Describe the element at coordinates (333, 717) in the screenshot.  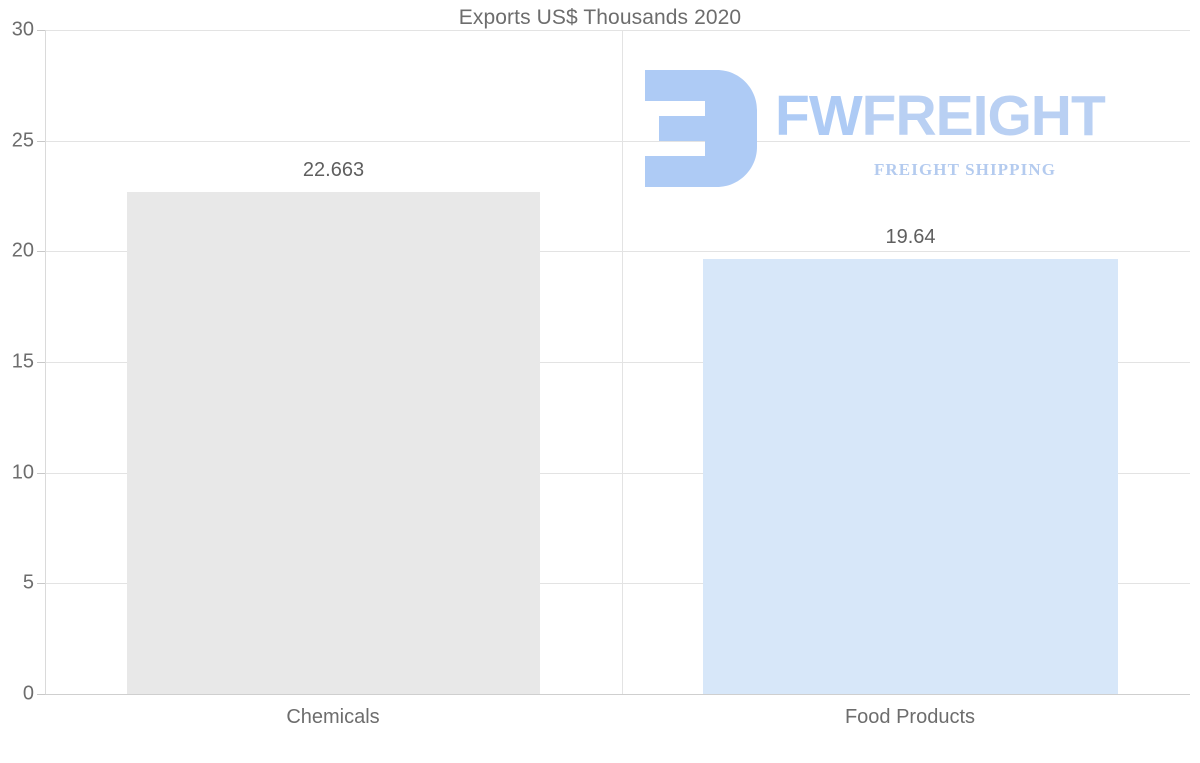
I see `x-axis-tick-label: Chemicals` at that location.